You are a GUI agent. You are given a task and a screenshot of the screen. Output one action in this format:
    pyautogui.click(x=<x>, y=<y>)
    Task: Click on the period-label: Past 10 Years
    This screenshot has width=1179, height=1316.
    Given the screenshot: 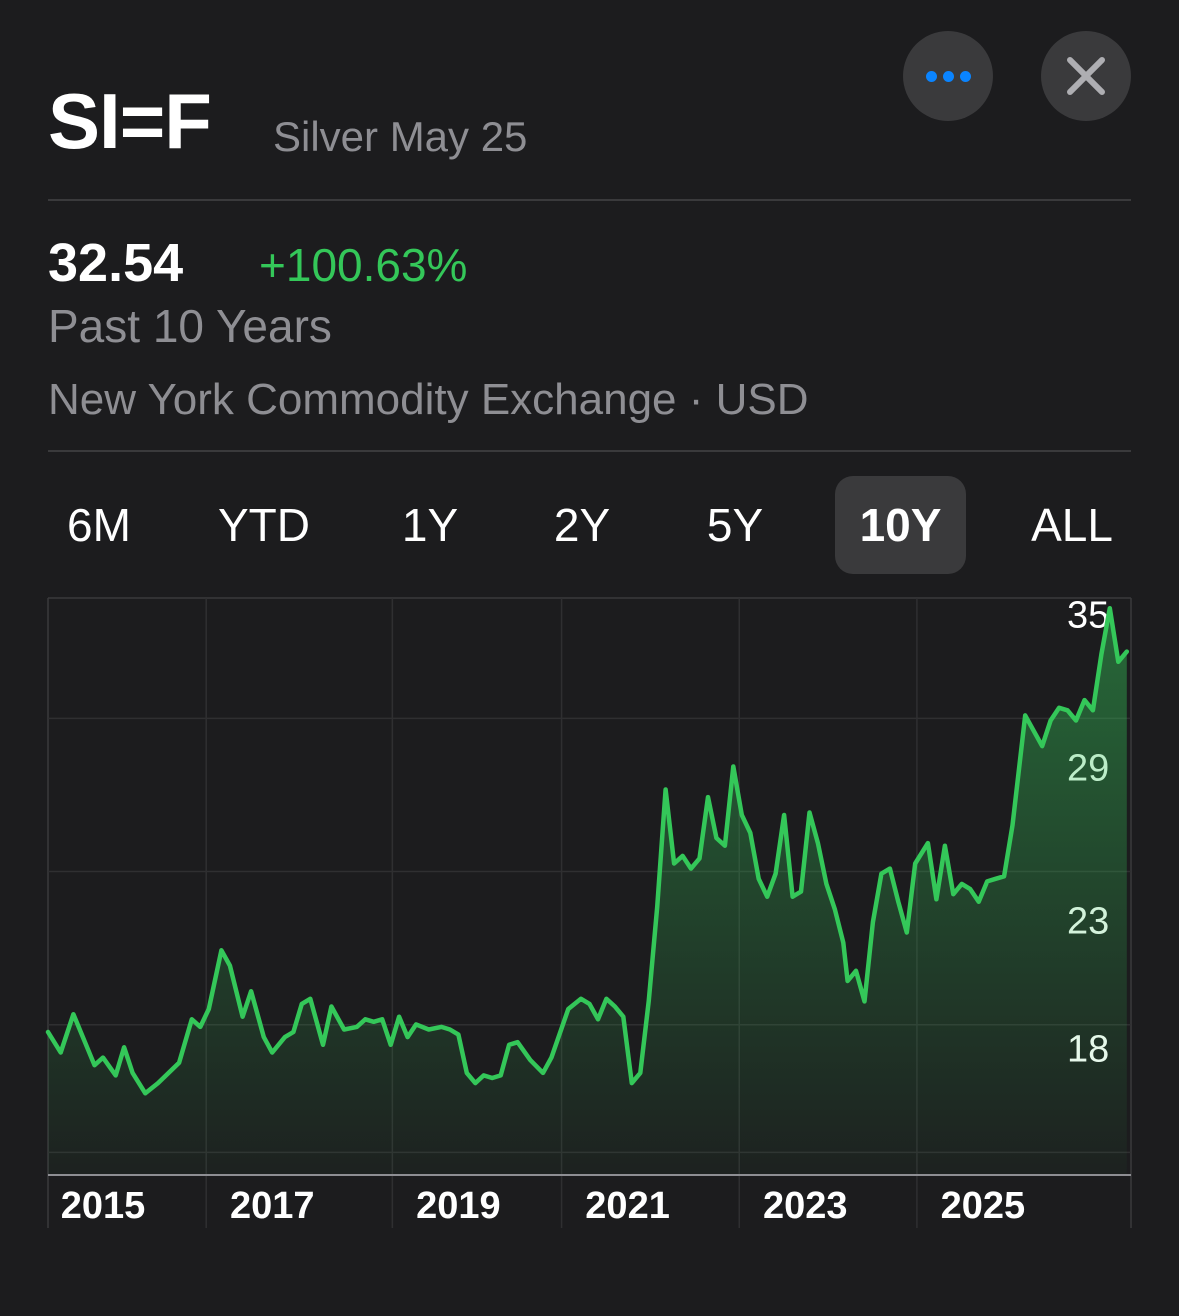 What is the action you would take?
    pyautogui.click(x=190, y=326)
    